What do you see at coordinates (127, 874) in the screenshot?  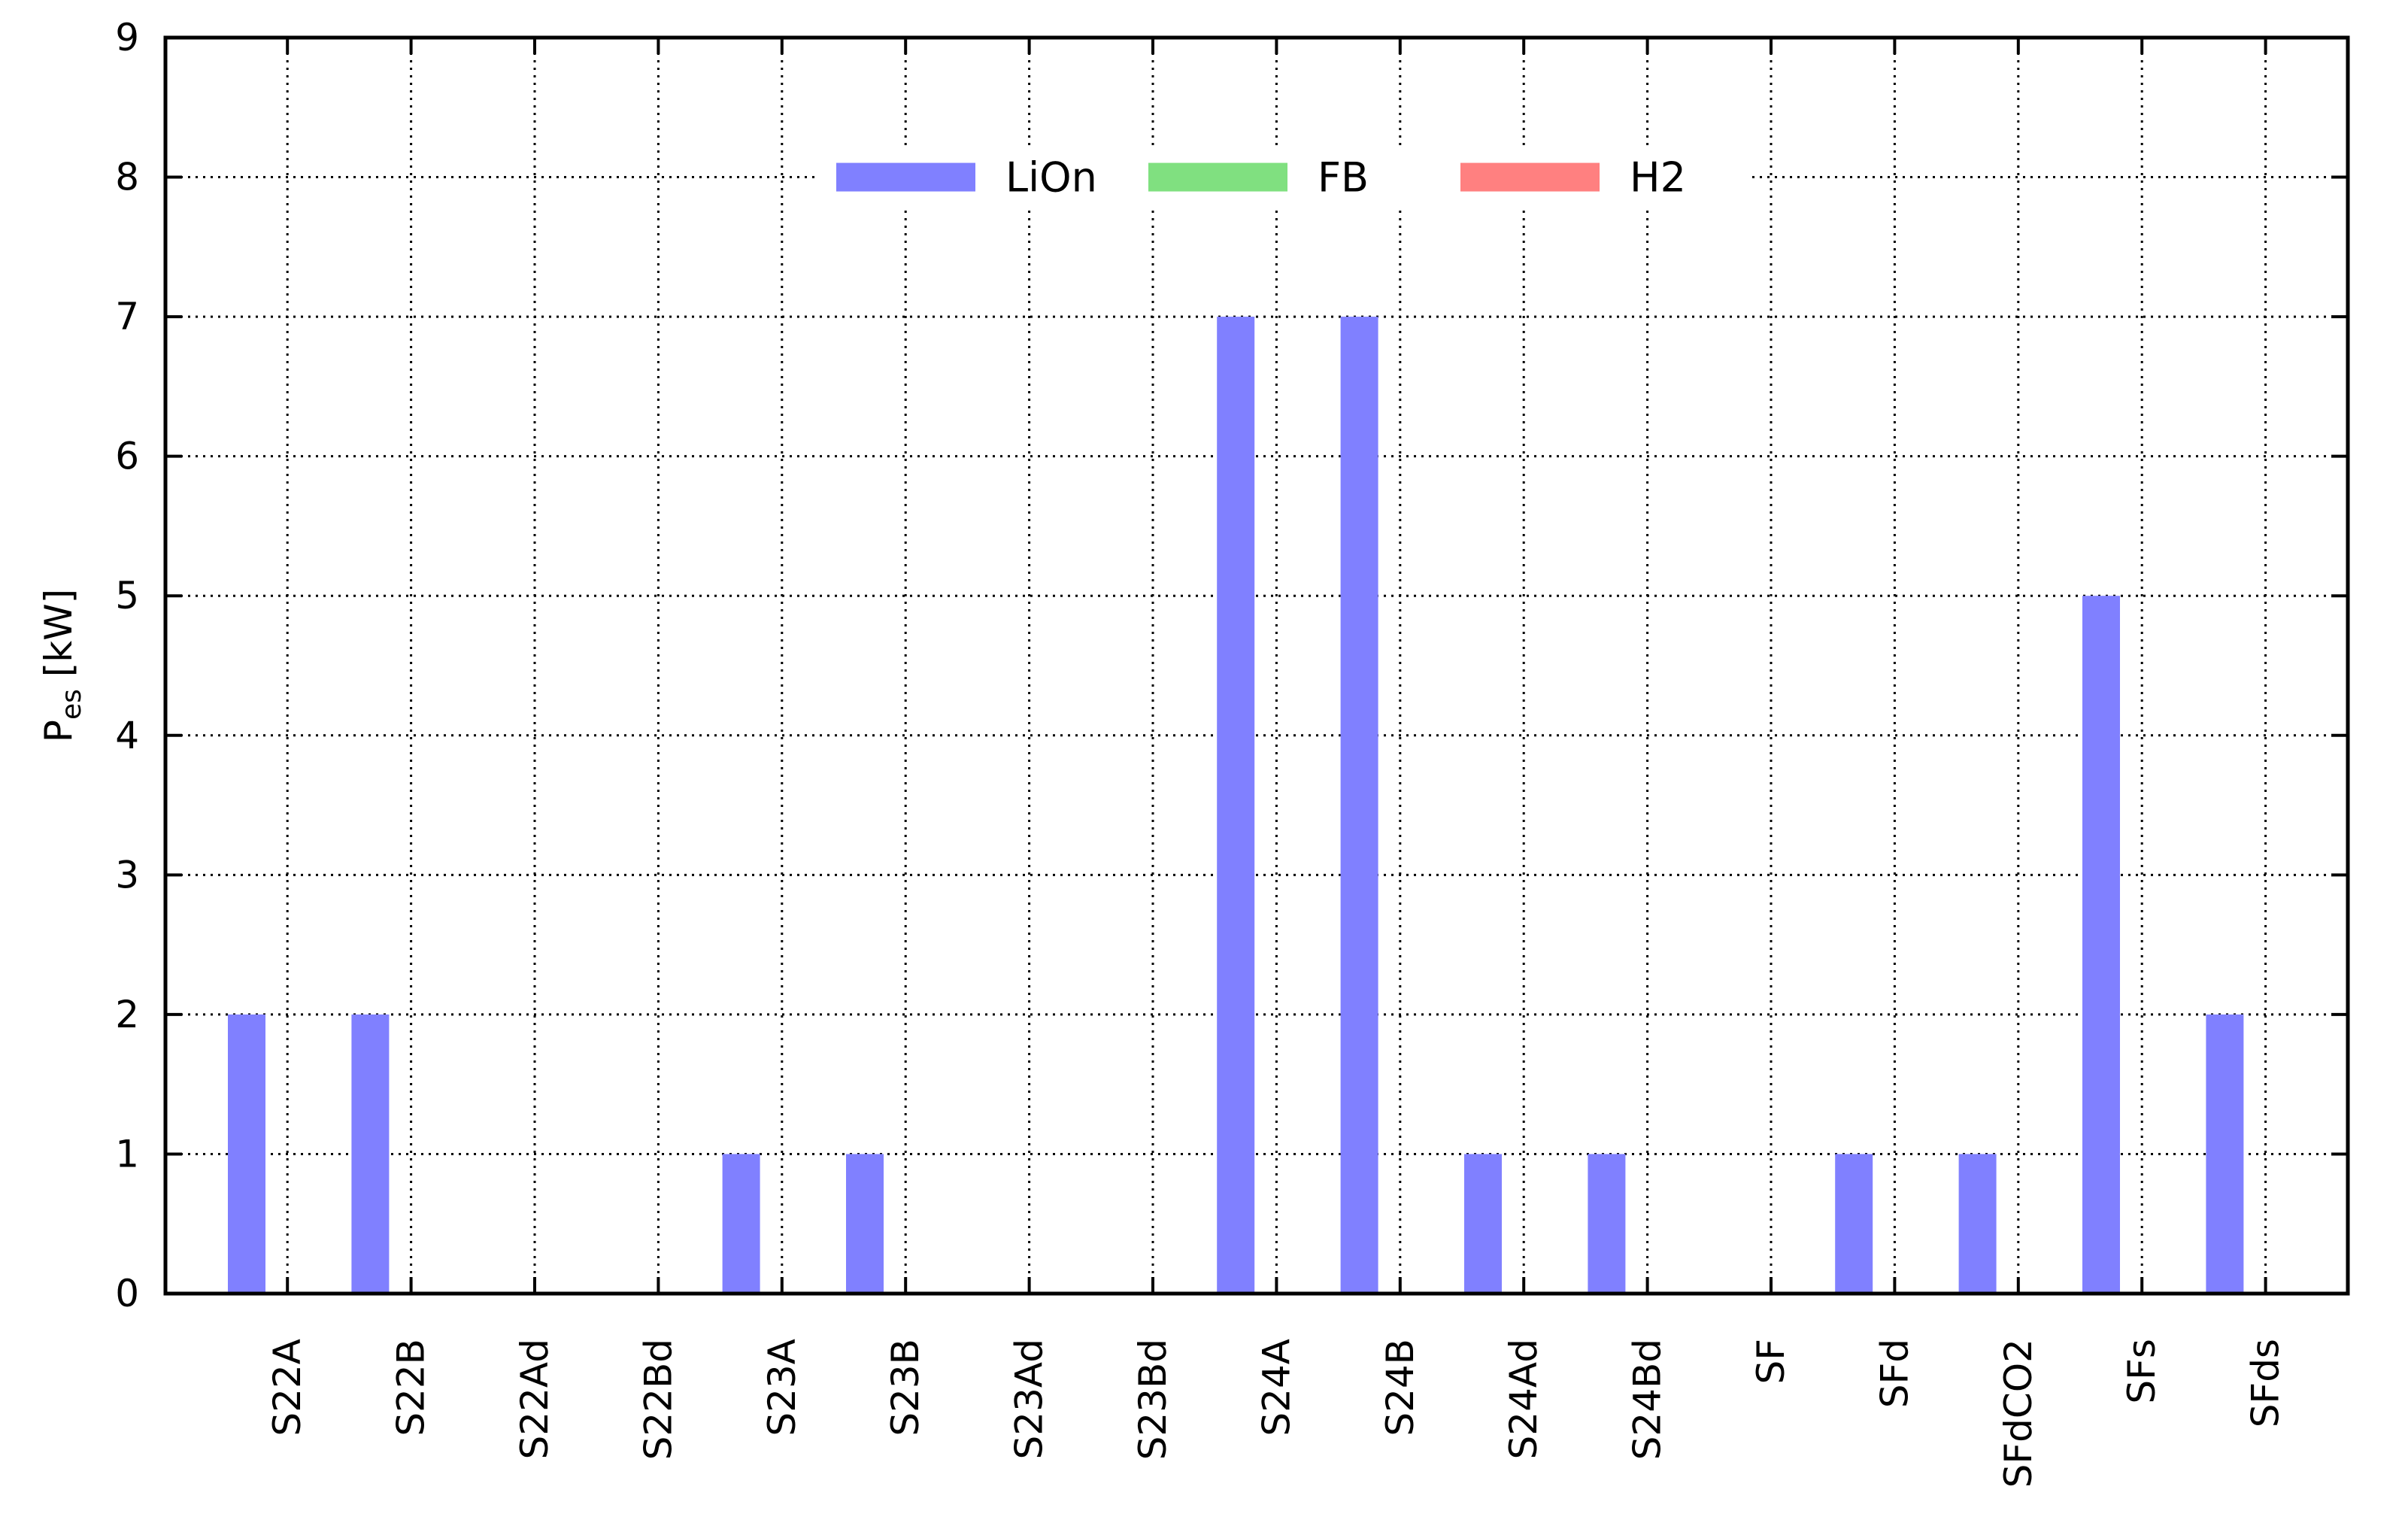 I see `y-tick-label: 3` at bounding box center [127, 874].